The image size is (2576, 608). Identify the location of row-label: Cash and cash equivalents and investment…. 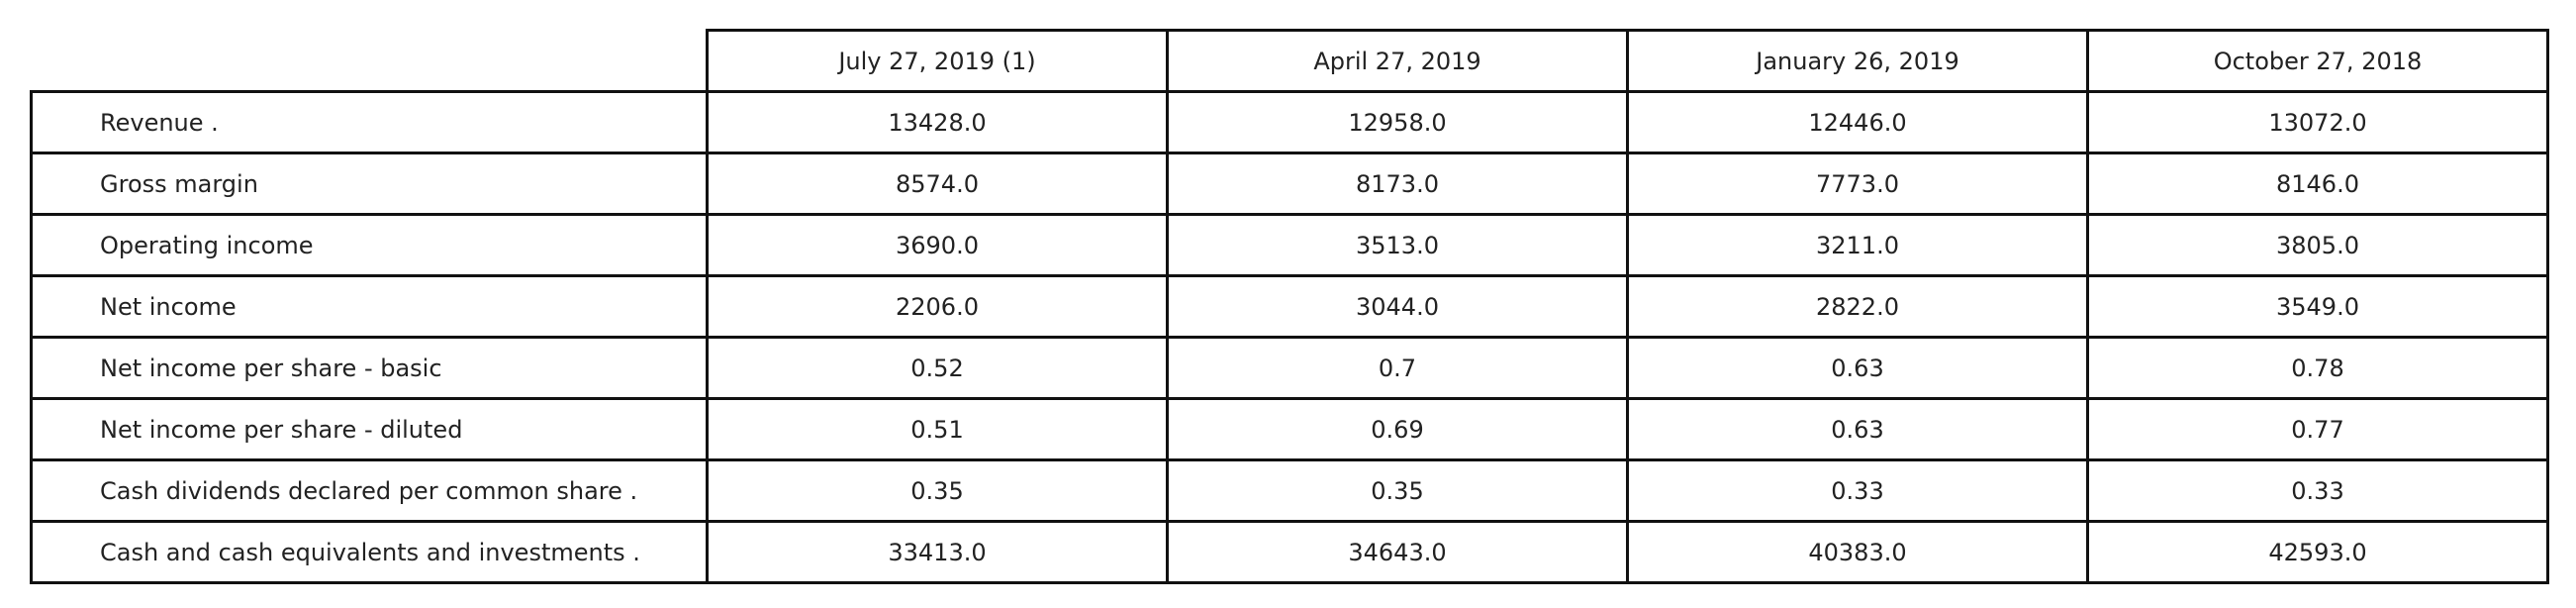
(369, 552).